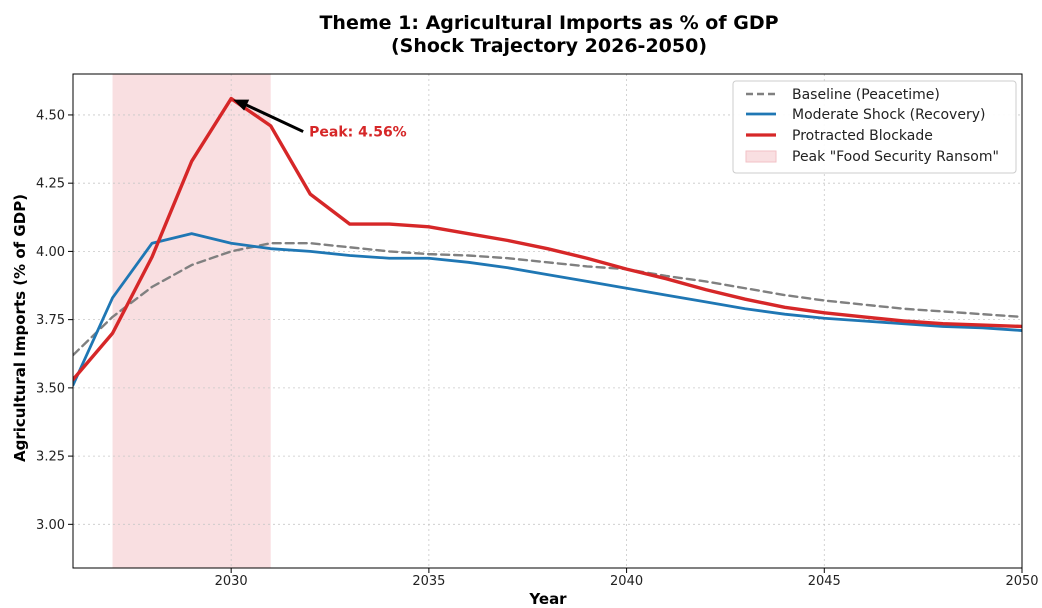  I want to click on y-tick-label-2: 3.50, so click(50, 388).